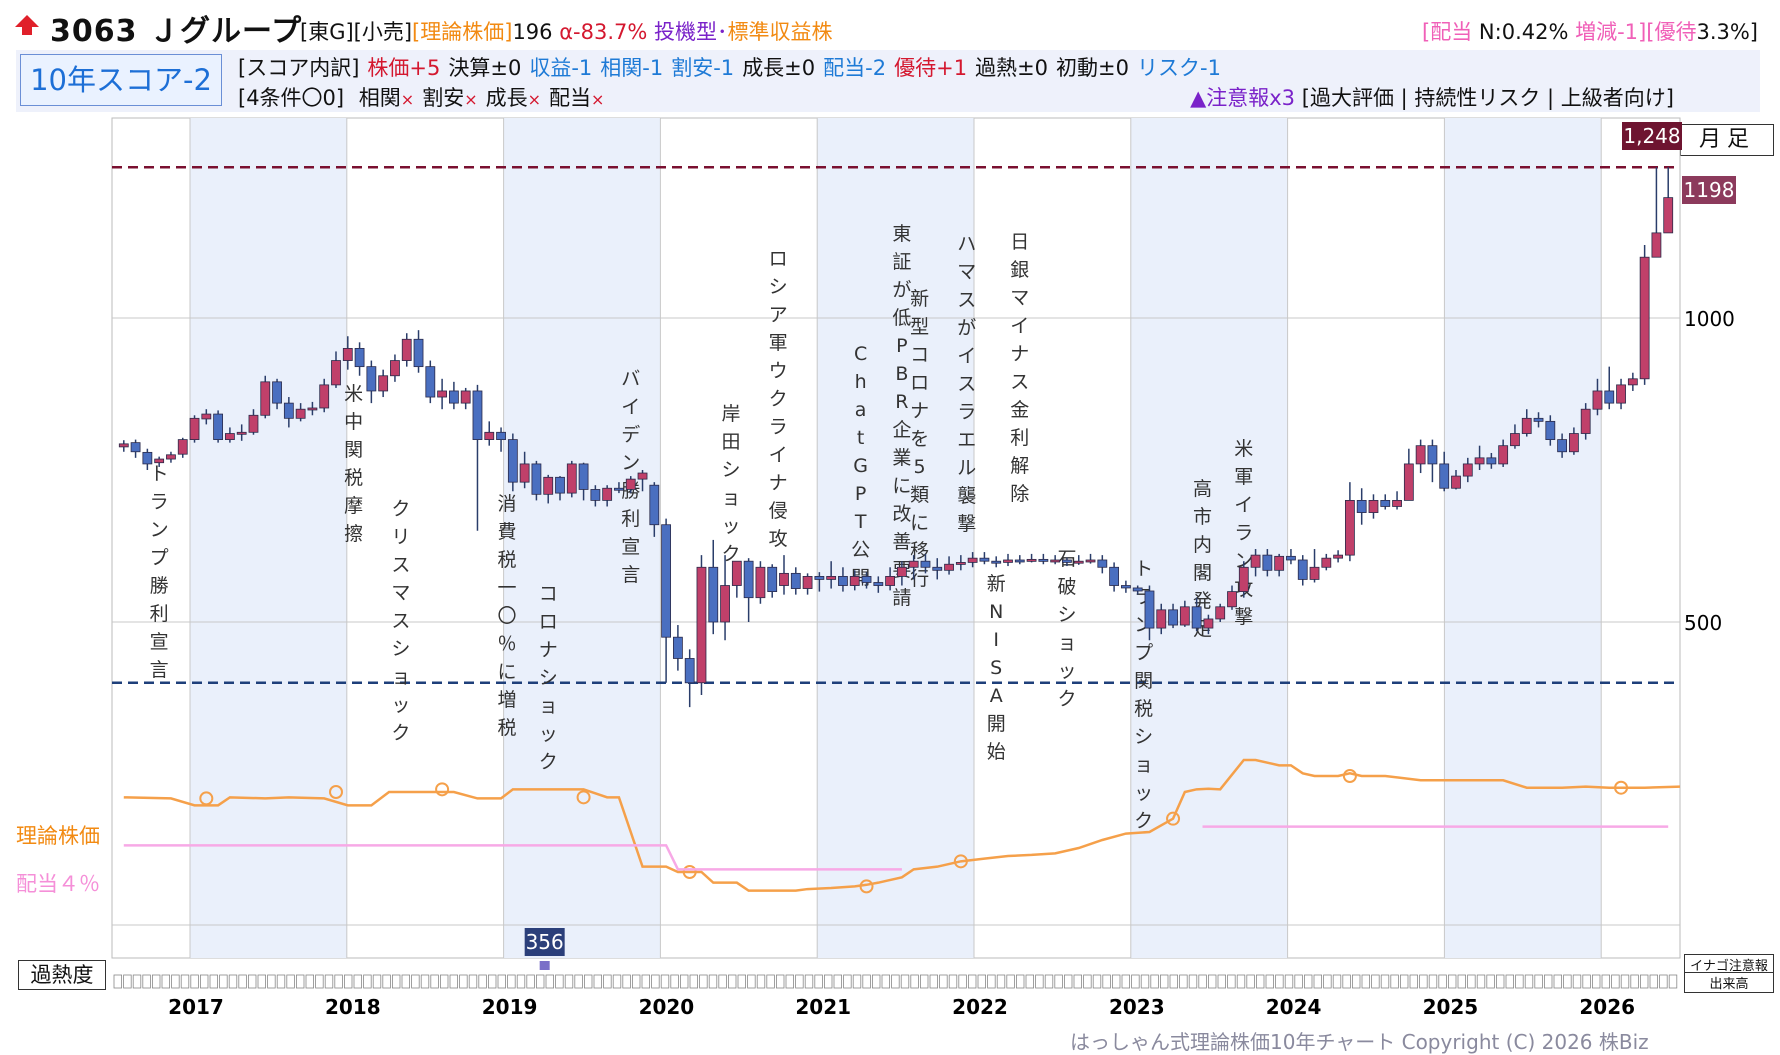 The width and height of the screenshot is (1780, 1055). What do you see at coordinates (353, 1007) in the screenshot?
I see `x-tick-label: 2018` at bounding box center [353, 1007].